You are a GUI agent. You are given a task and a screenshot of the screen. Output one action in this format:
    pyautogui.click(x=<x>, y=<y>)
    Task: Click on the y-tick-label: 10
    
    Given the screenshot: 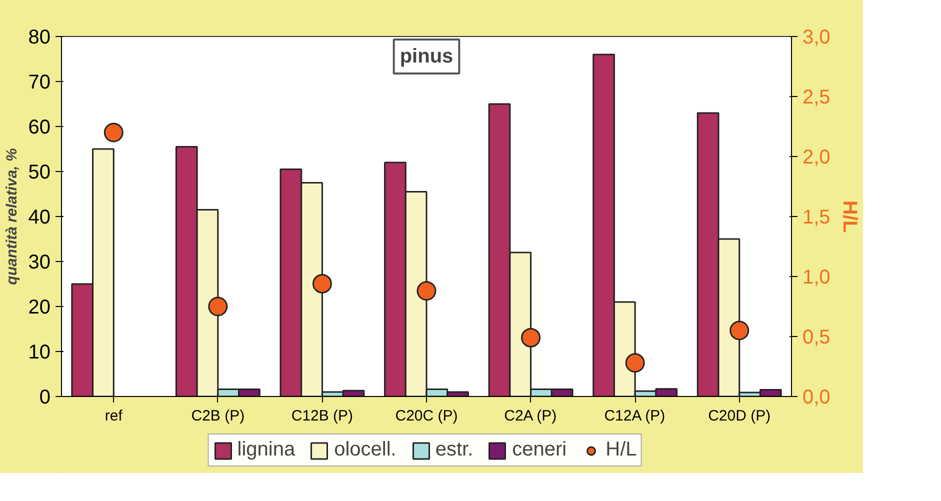 What is the action you would take?
    pyautogui.click(x=39, y=353)
    